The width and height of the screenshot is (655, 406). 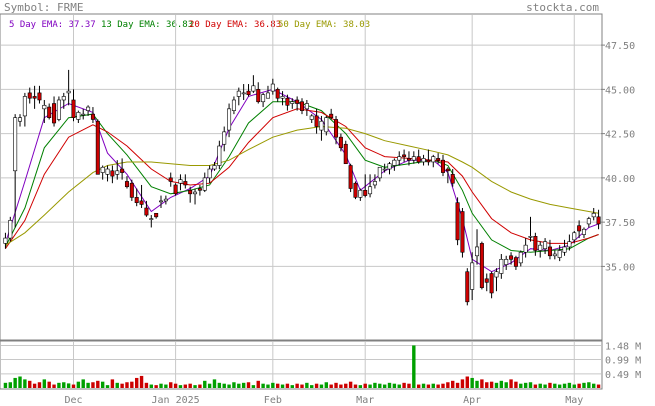 I want to click on legend-ema-13: 13 Day EMA: 36.83, so click(x=147, y=25).